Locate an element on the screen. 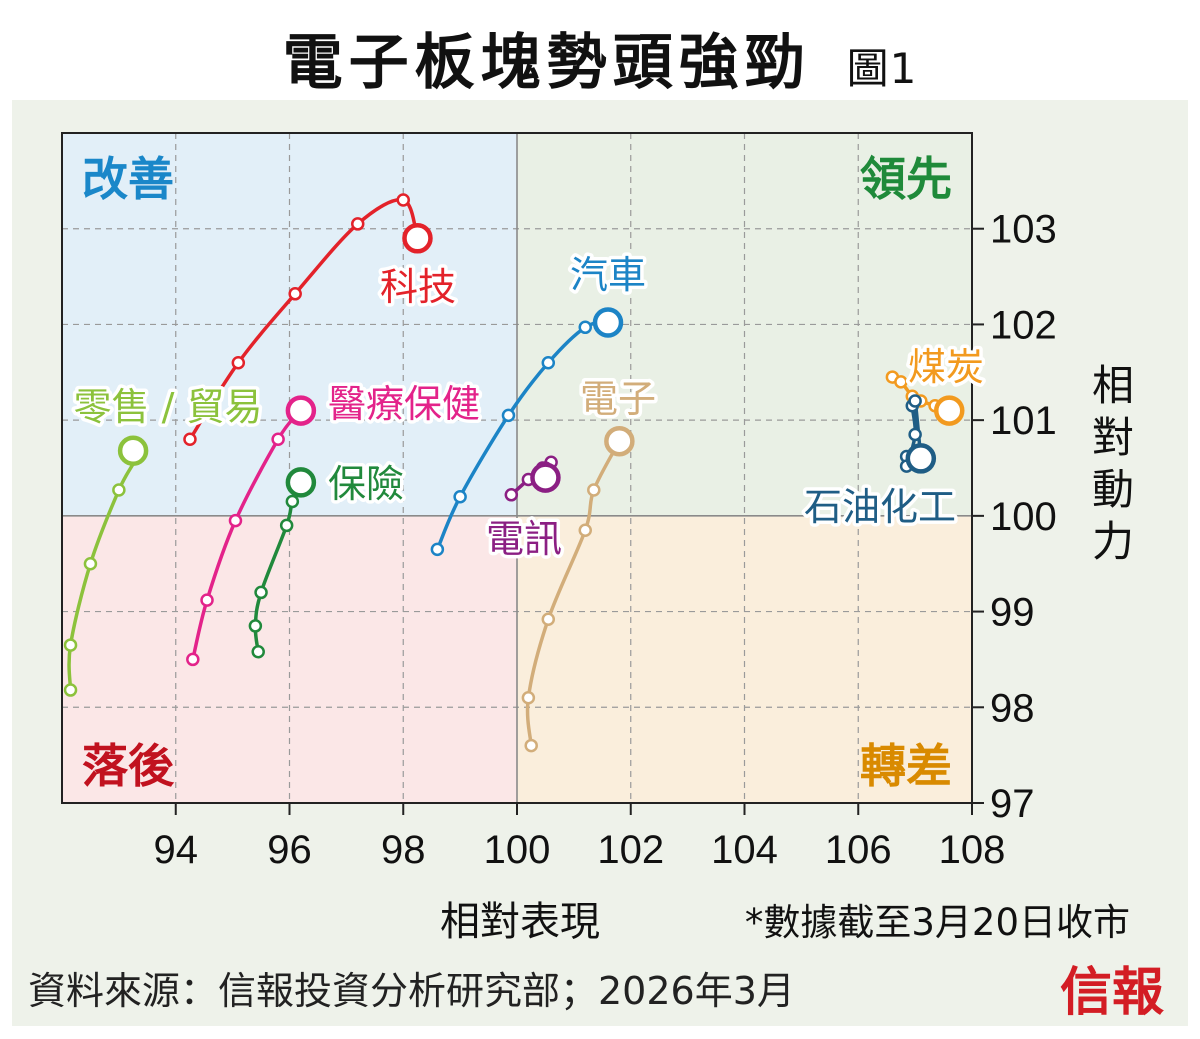 This screenshot has height=1039, width=1200. data-note: *數據截至3月20日收市 is located at coordinates (937, 922).